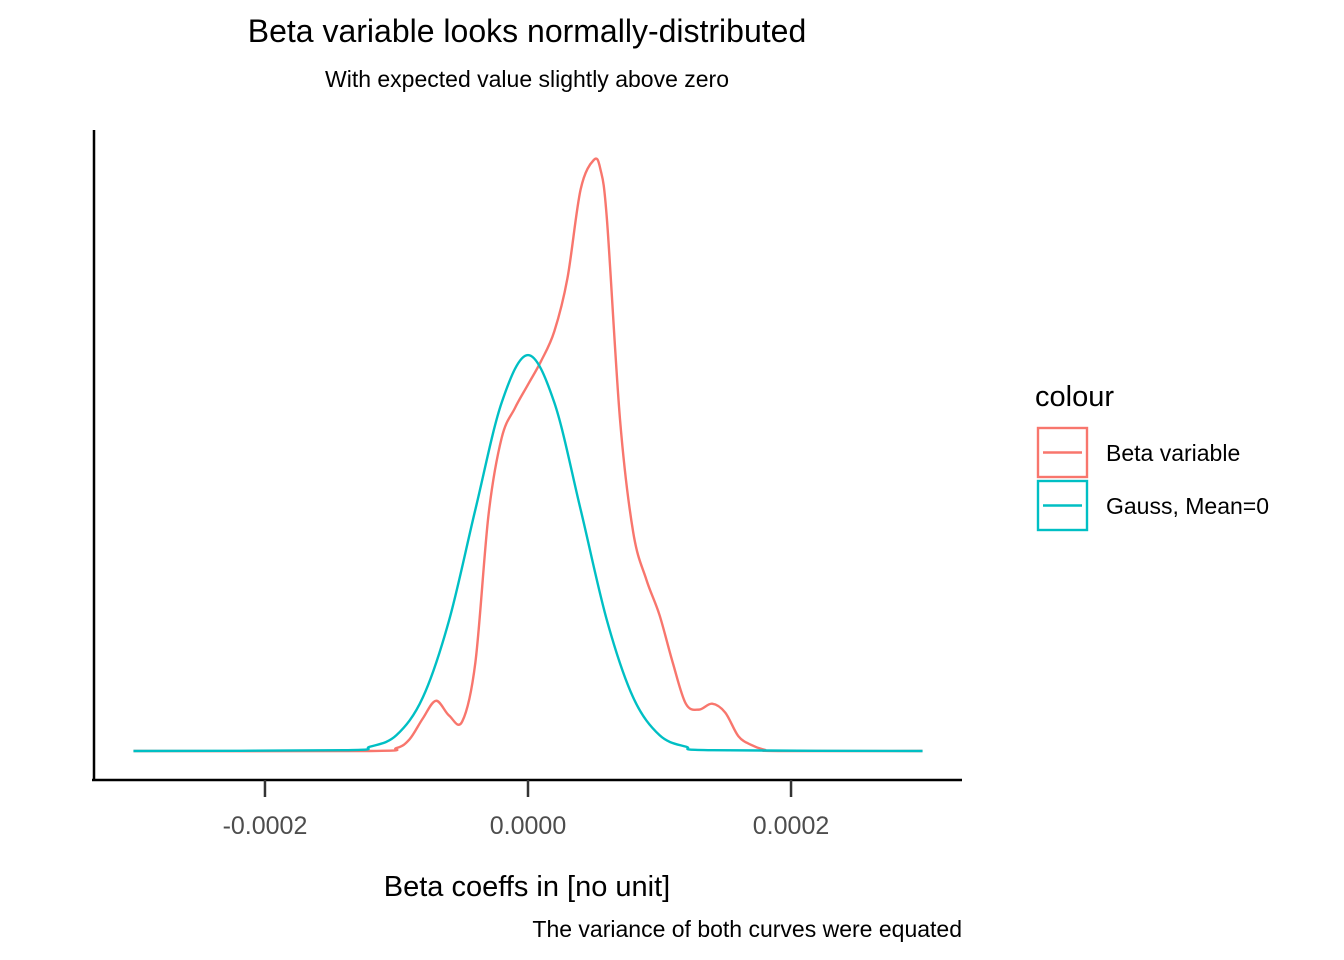 Image resolution: width=1344 pixels, height=960 pixels. I want to click on legend-label: Beta variable, so click(1173, 453).